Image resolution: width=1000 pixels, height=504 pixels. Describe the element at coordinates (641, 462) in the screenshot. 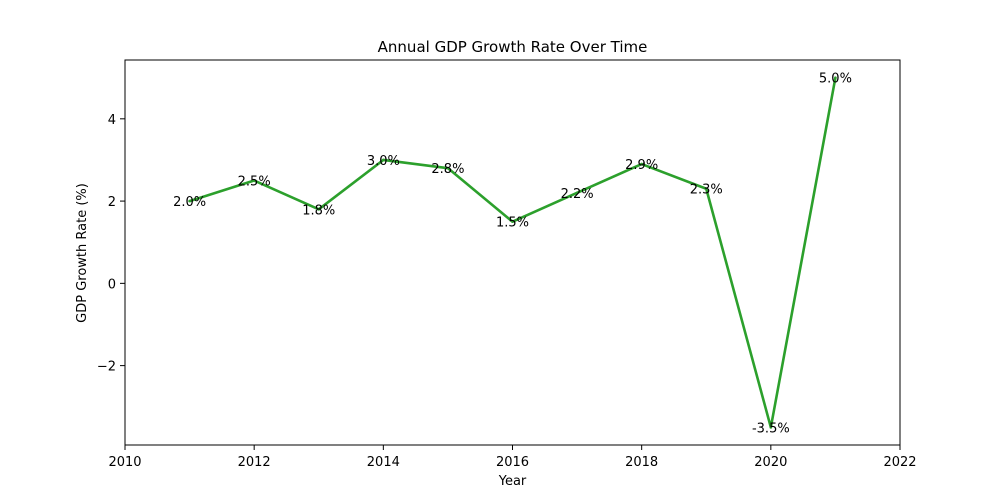

I see `x-tick-label: 2018` at that location.